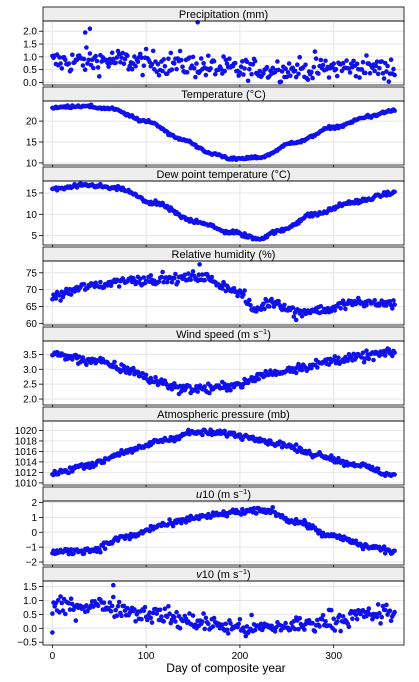 Image resolution: width=419 pixels, height=682 pixels. Describe the element at coordinates (223, 52) in the screenshot. I see `points-precipitation` at that location.